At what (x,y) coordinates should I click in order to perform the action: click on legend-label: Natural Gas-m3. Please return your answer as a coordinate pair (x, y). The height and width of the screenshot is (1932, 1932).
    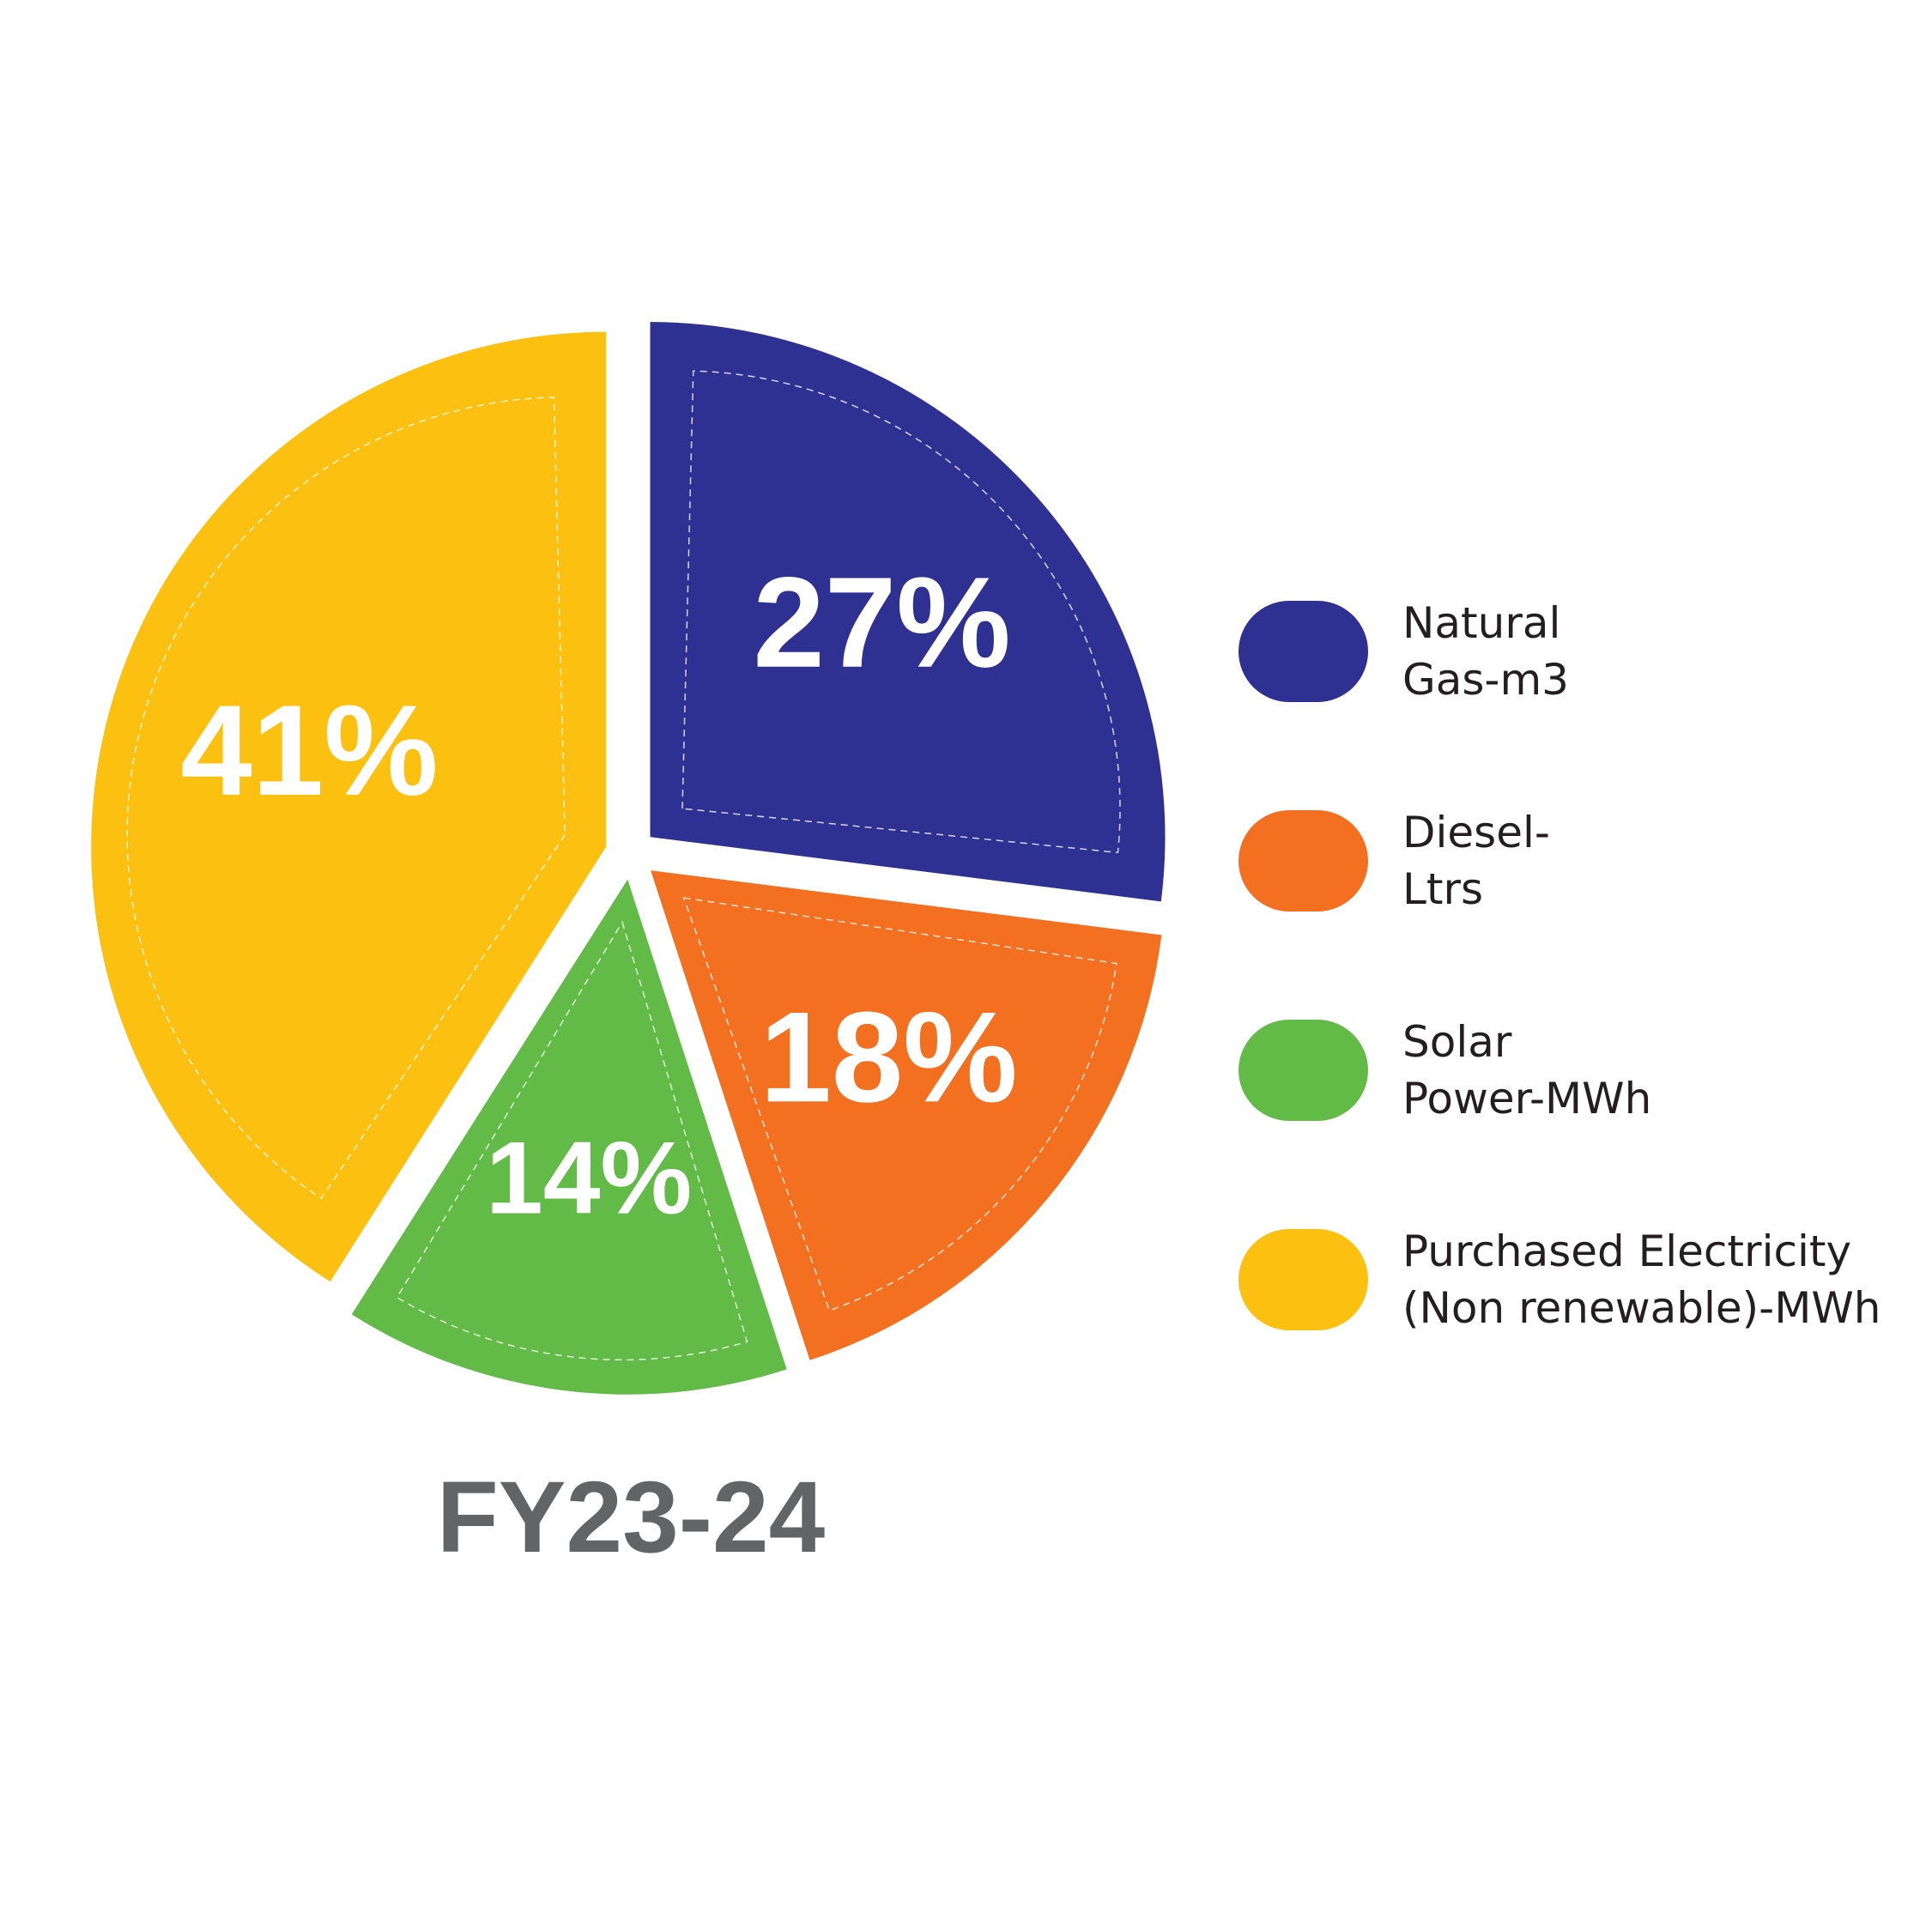
    Looking at the image, I should click on (1486, 651).